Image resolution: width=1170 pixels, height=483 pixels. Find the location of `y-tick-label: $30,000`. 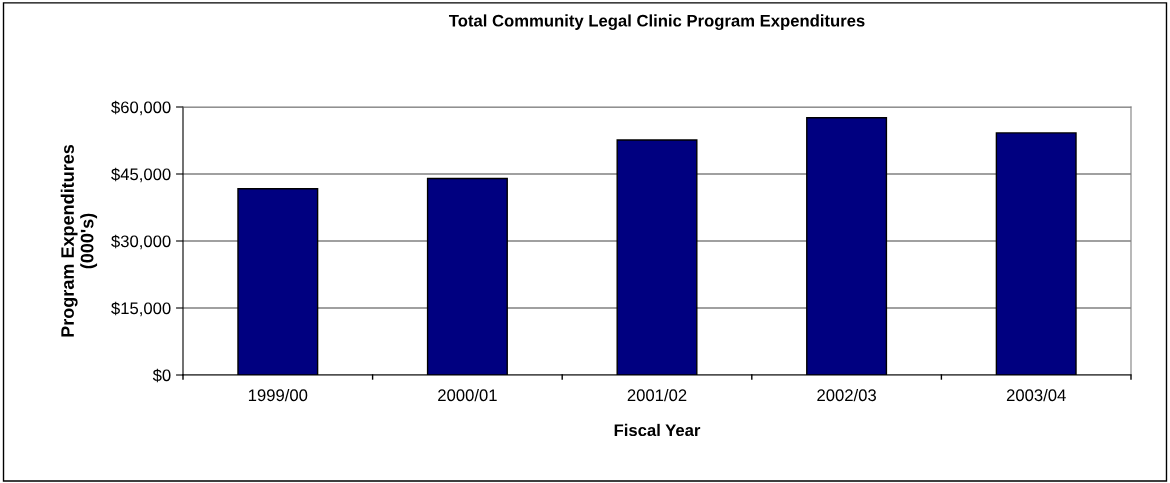

y-tick-label: $30,000 is located at coordinates (141, 242).